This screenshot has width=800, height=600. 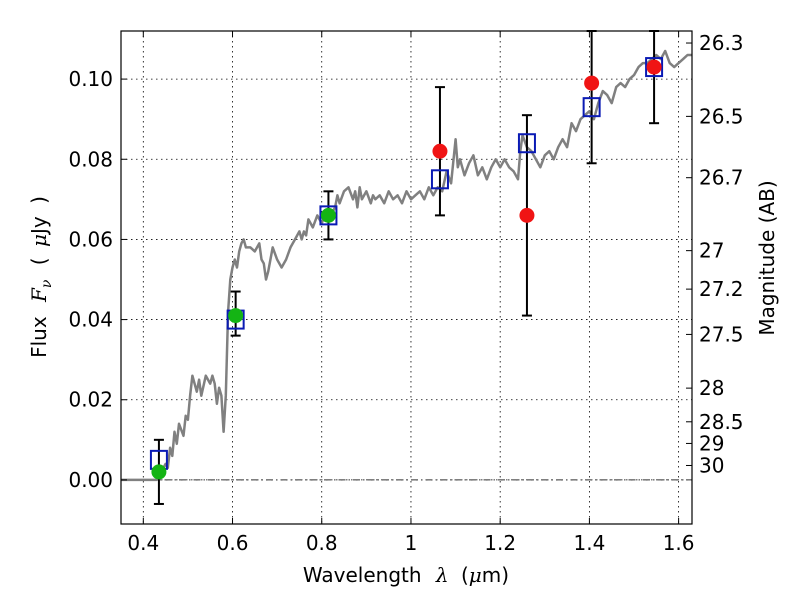 What do you see at coordinates (500, 543) in the screenshot?
I see `x-tick-label: 1.2` at bounding box center [500, 543].